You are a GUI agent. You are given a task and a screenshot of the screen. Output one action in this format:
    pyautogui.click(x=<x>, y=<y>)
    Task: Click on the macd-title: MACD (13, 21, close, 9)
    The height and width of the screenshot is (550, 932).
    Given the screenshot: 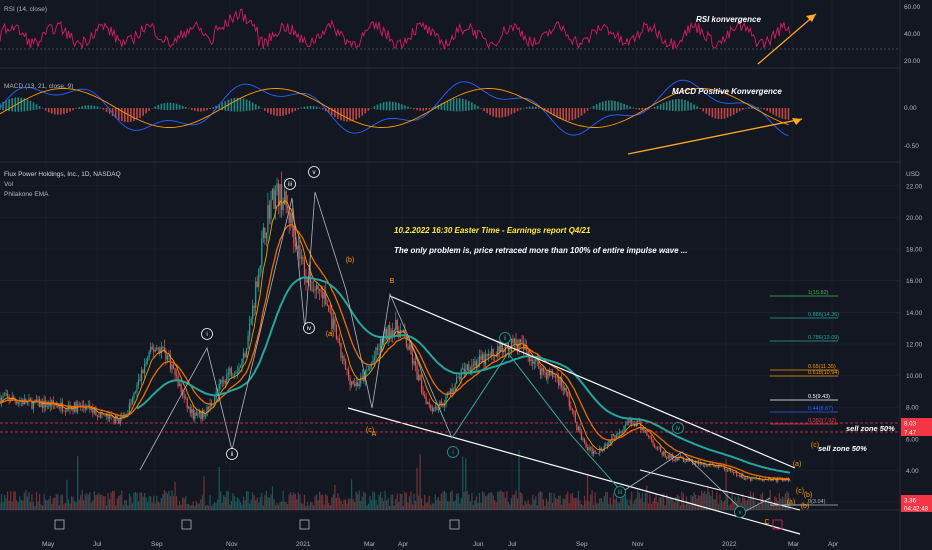 What is the action you would take?
    pyautogui.click(x=38, y=86)
    